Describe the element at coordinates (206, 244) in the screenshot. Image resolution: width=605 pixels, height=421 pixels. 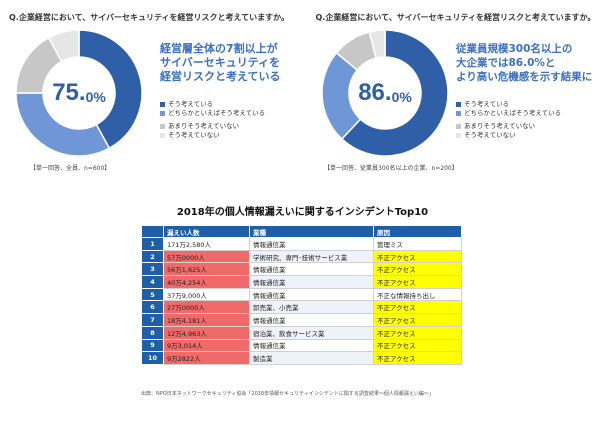
I see `leak-count-cell: 171万2,580人` at that location.